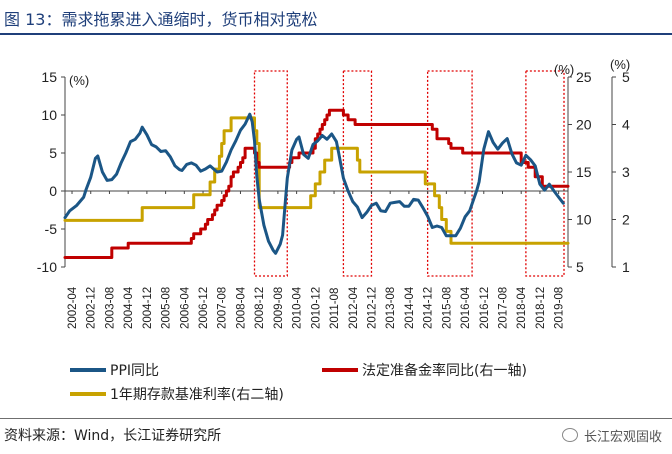 The width and height of the screenshot is (672, 454). I want to click on right1-axis-unit: (%), so click(564, 69).